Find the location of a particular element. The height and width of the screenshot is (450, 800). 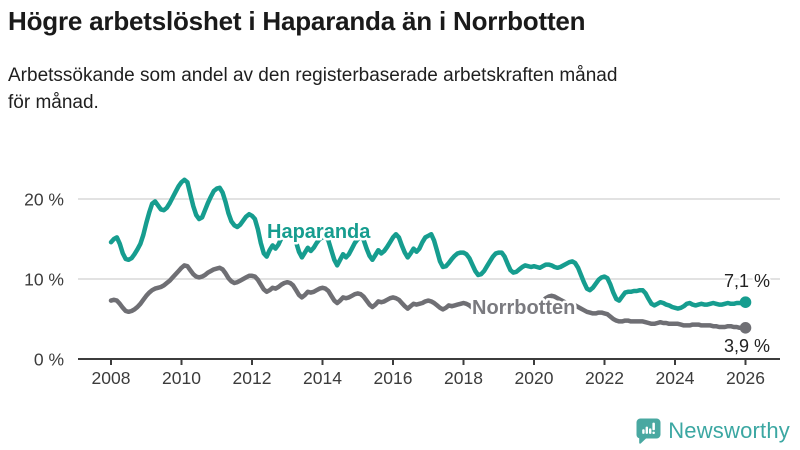

x-tick-label: 2016 is located at coordinates (393, 378).